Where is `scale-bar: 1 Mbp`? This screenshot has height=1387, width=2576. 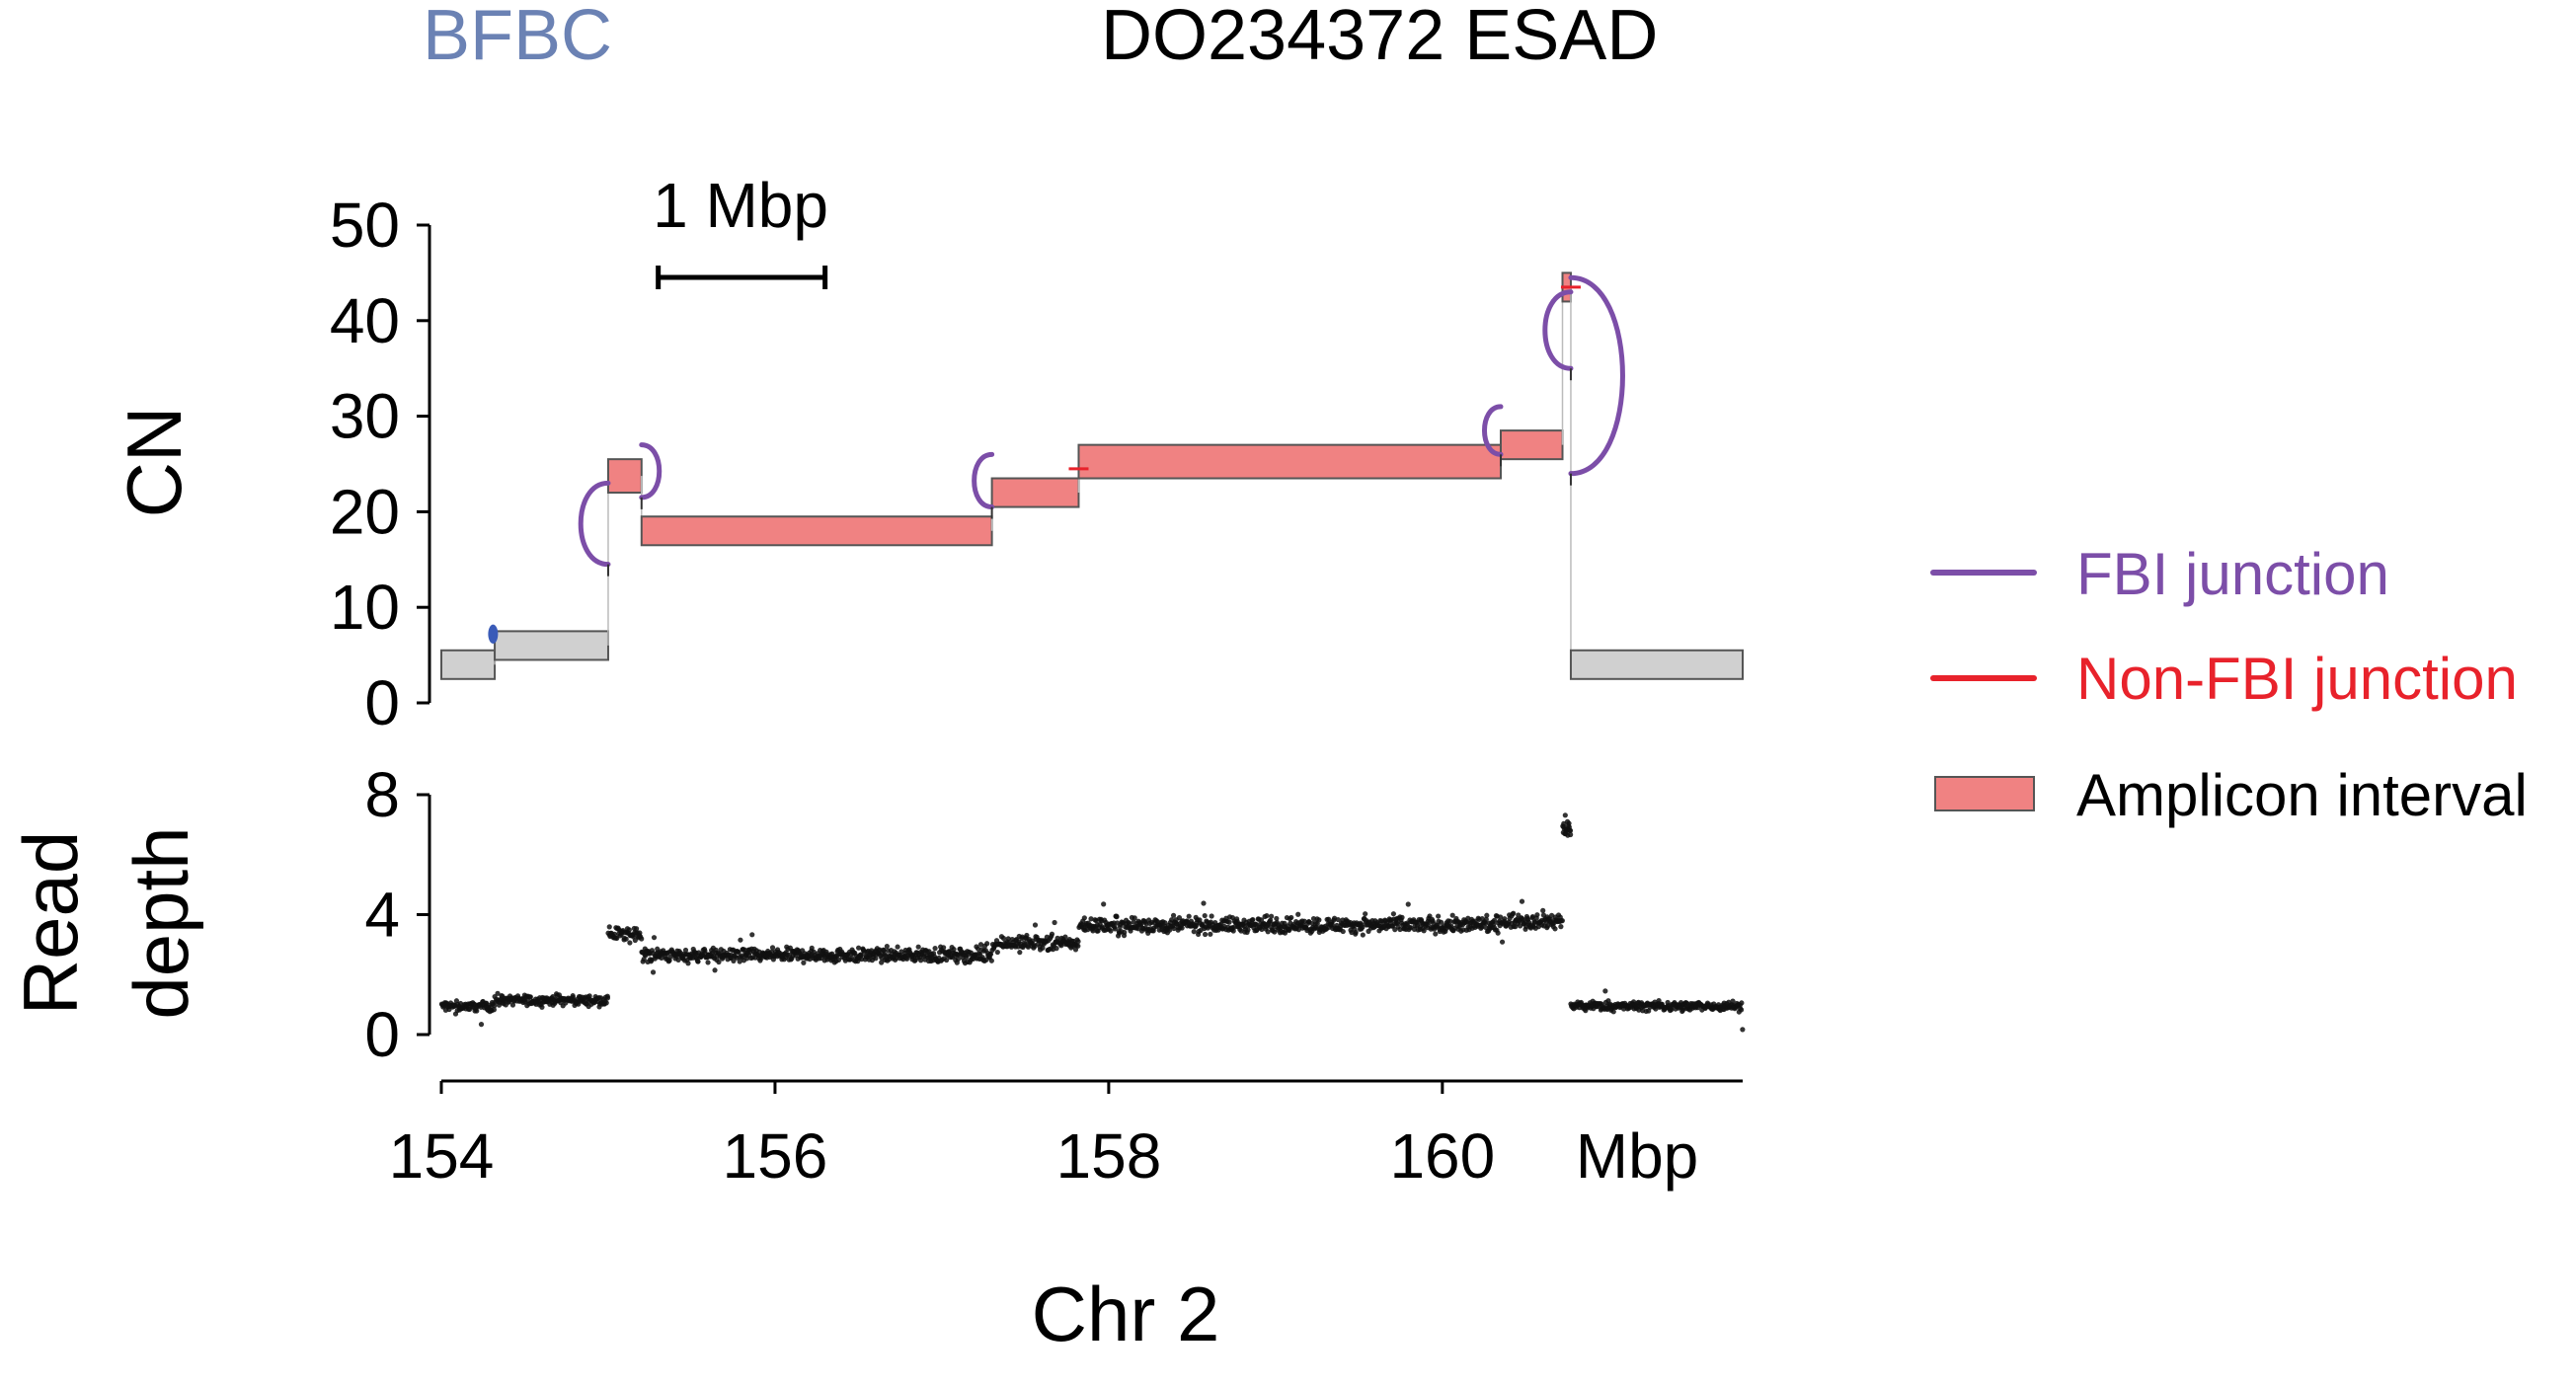 scale-bar: 1 Mbp is located at coordinates (740, 230).